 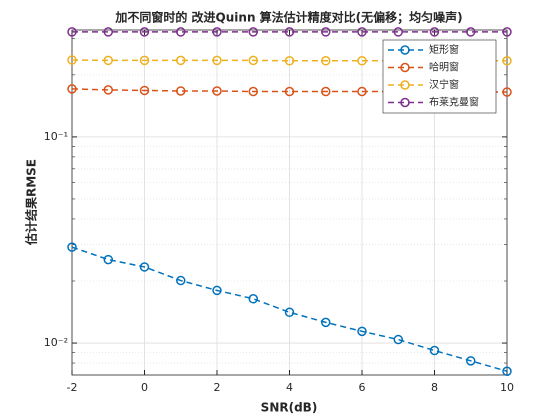 What do you see at coordinates (217, 387) in the screenshot?
I see `x-tick-label: 2` at bounding box center [217, 387].